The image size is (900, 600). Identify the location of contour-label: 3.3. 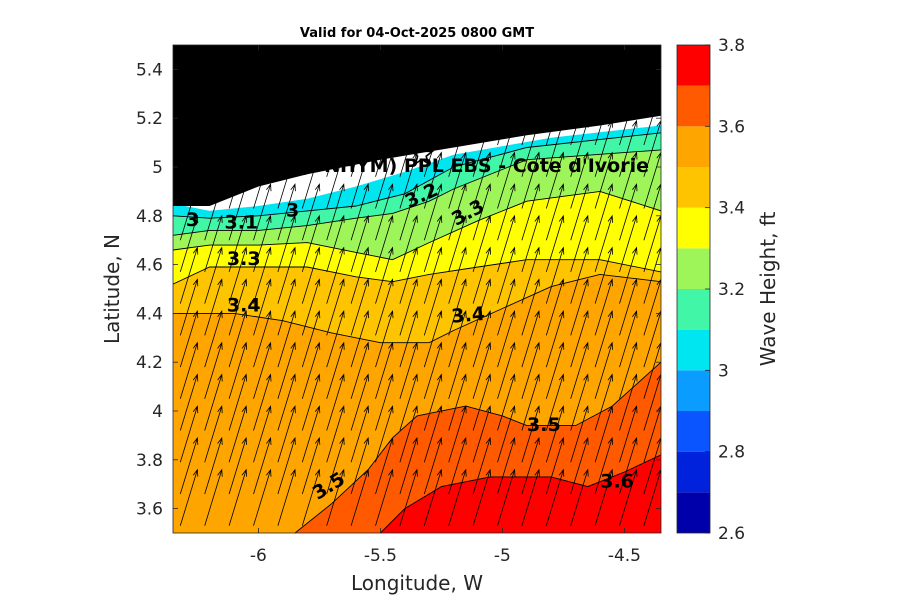
(244, 259).